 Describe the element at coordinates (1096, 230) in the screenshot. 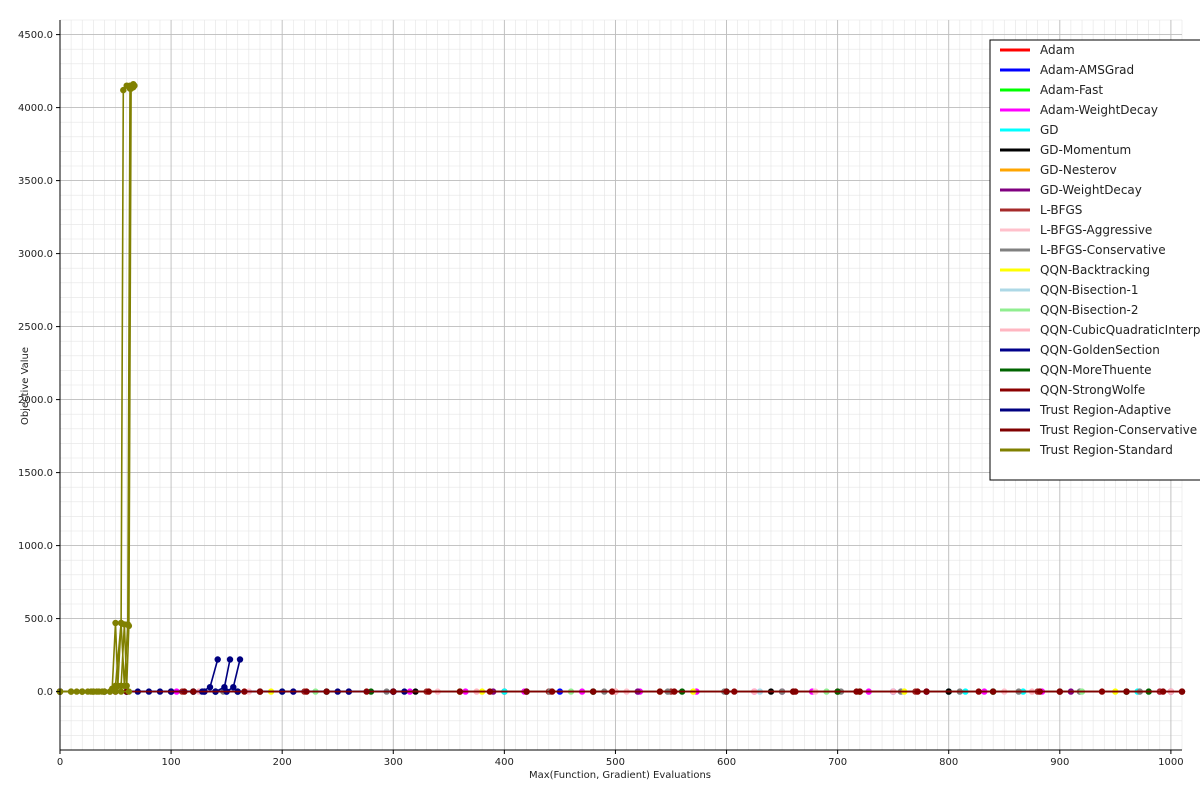

I see `legend-label: L-BFGS-Aggressive` at that location.